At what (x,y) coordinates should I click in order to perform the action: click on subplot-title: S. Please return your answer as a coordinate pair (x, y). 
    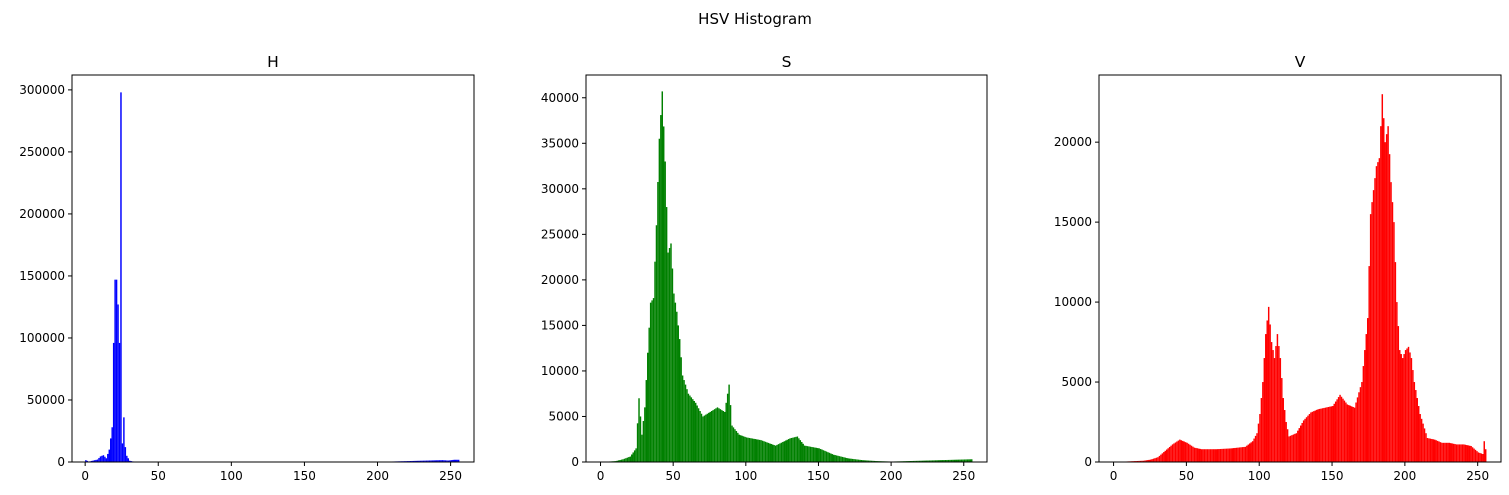
    Looking at the image, I should click on (787, 62).